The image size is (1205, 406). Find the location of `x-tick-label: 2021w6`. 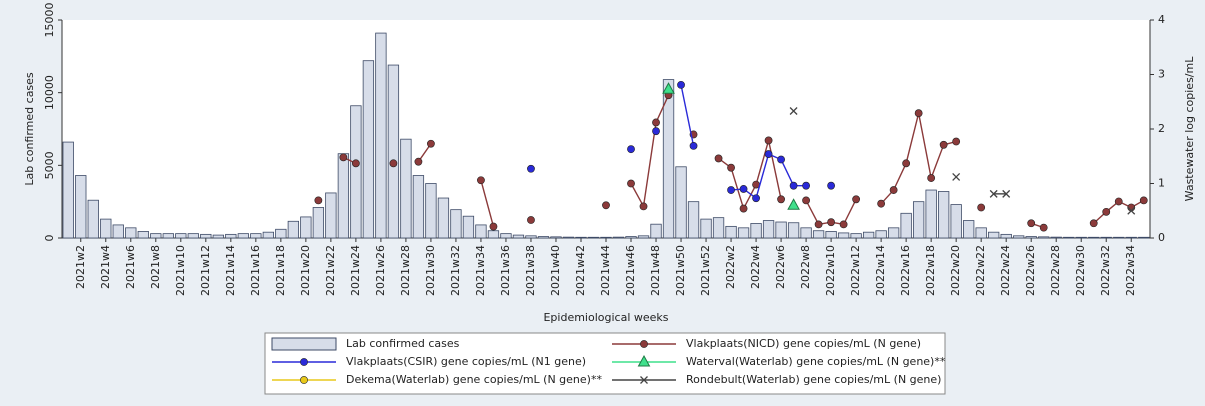

x-tick-label: 2021w6 is located at coordinates (130, 267).